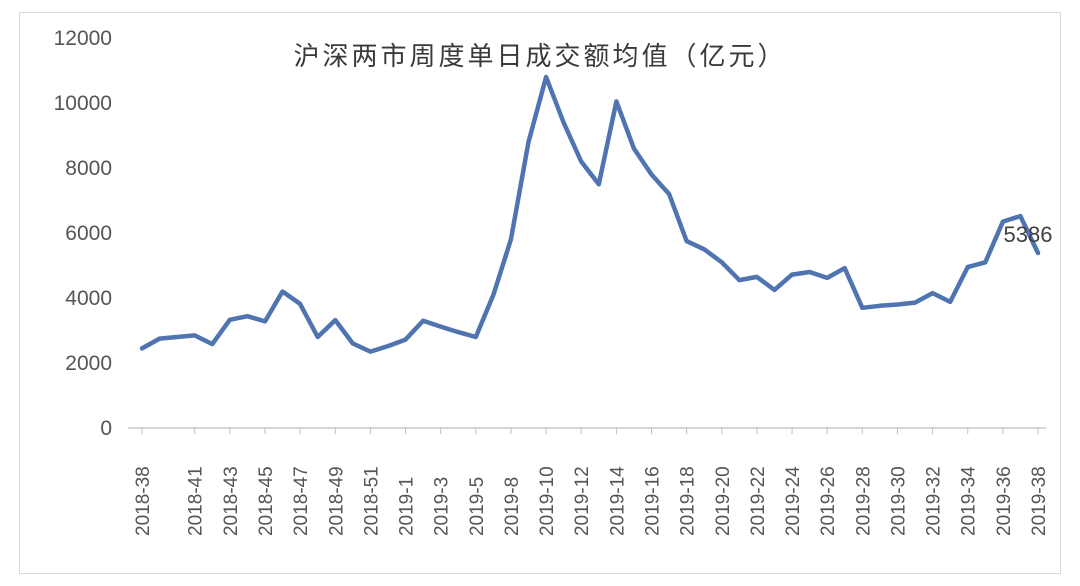 The width and height of the screenshot is (1080, 586). What do you see at coordinates (1028, 234) in the screenshot?
I see `data-label: 5386` at bounding box center [1028, 234].